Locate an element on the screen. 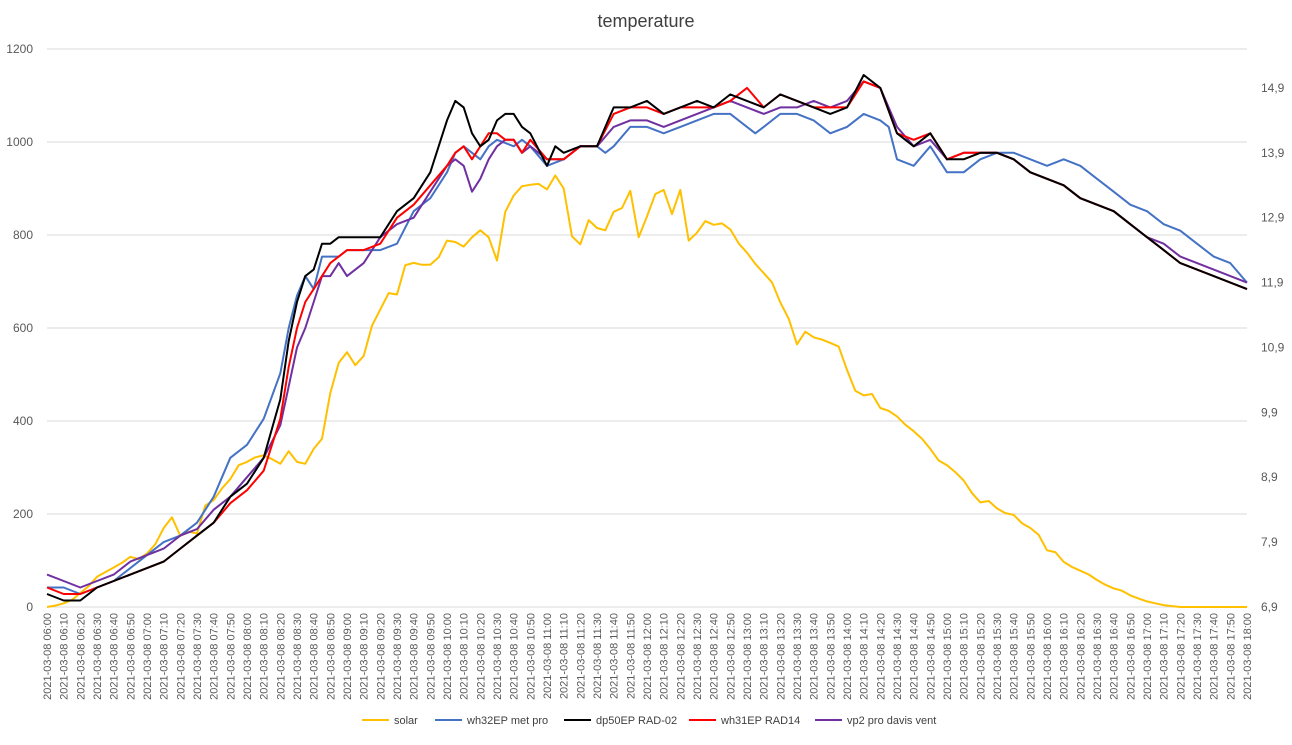 This screenshot has height=745, width=1292. x-tick-label: 2021-03-08 12:30 is located at coordinates (698, 656).